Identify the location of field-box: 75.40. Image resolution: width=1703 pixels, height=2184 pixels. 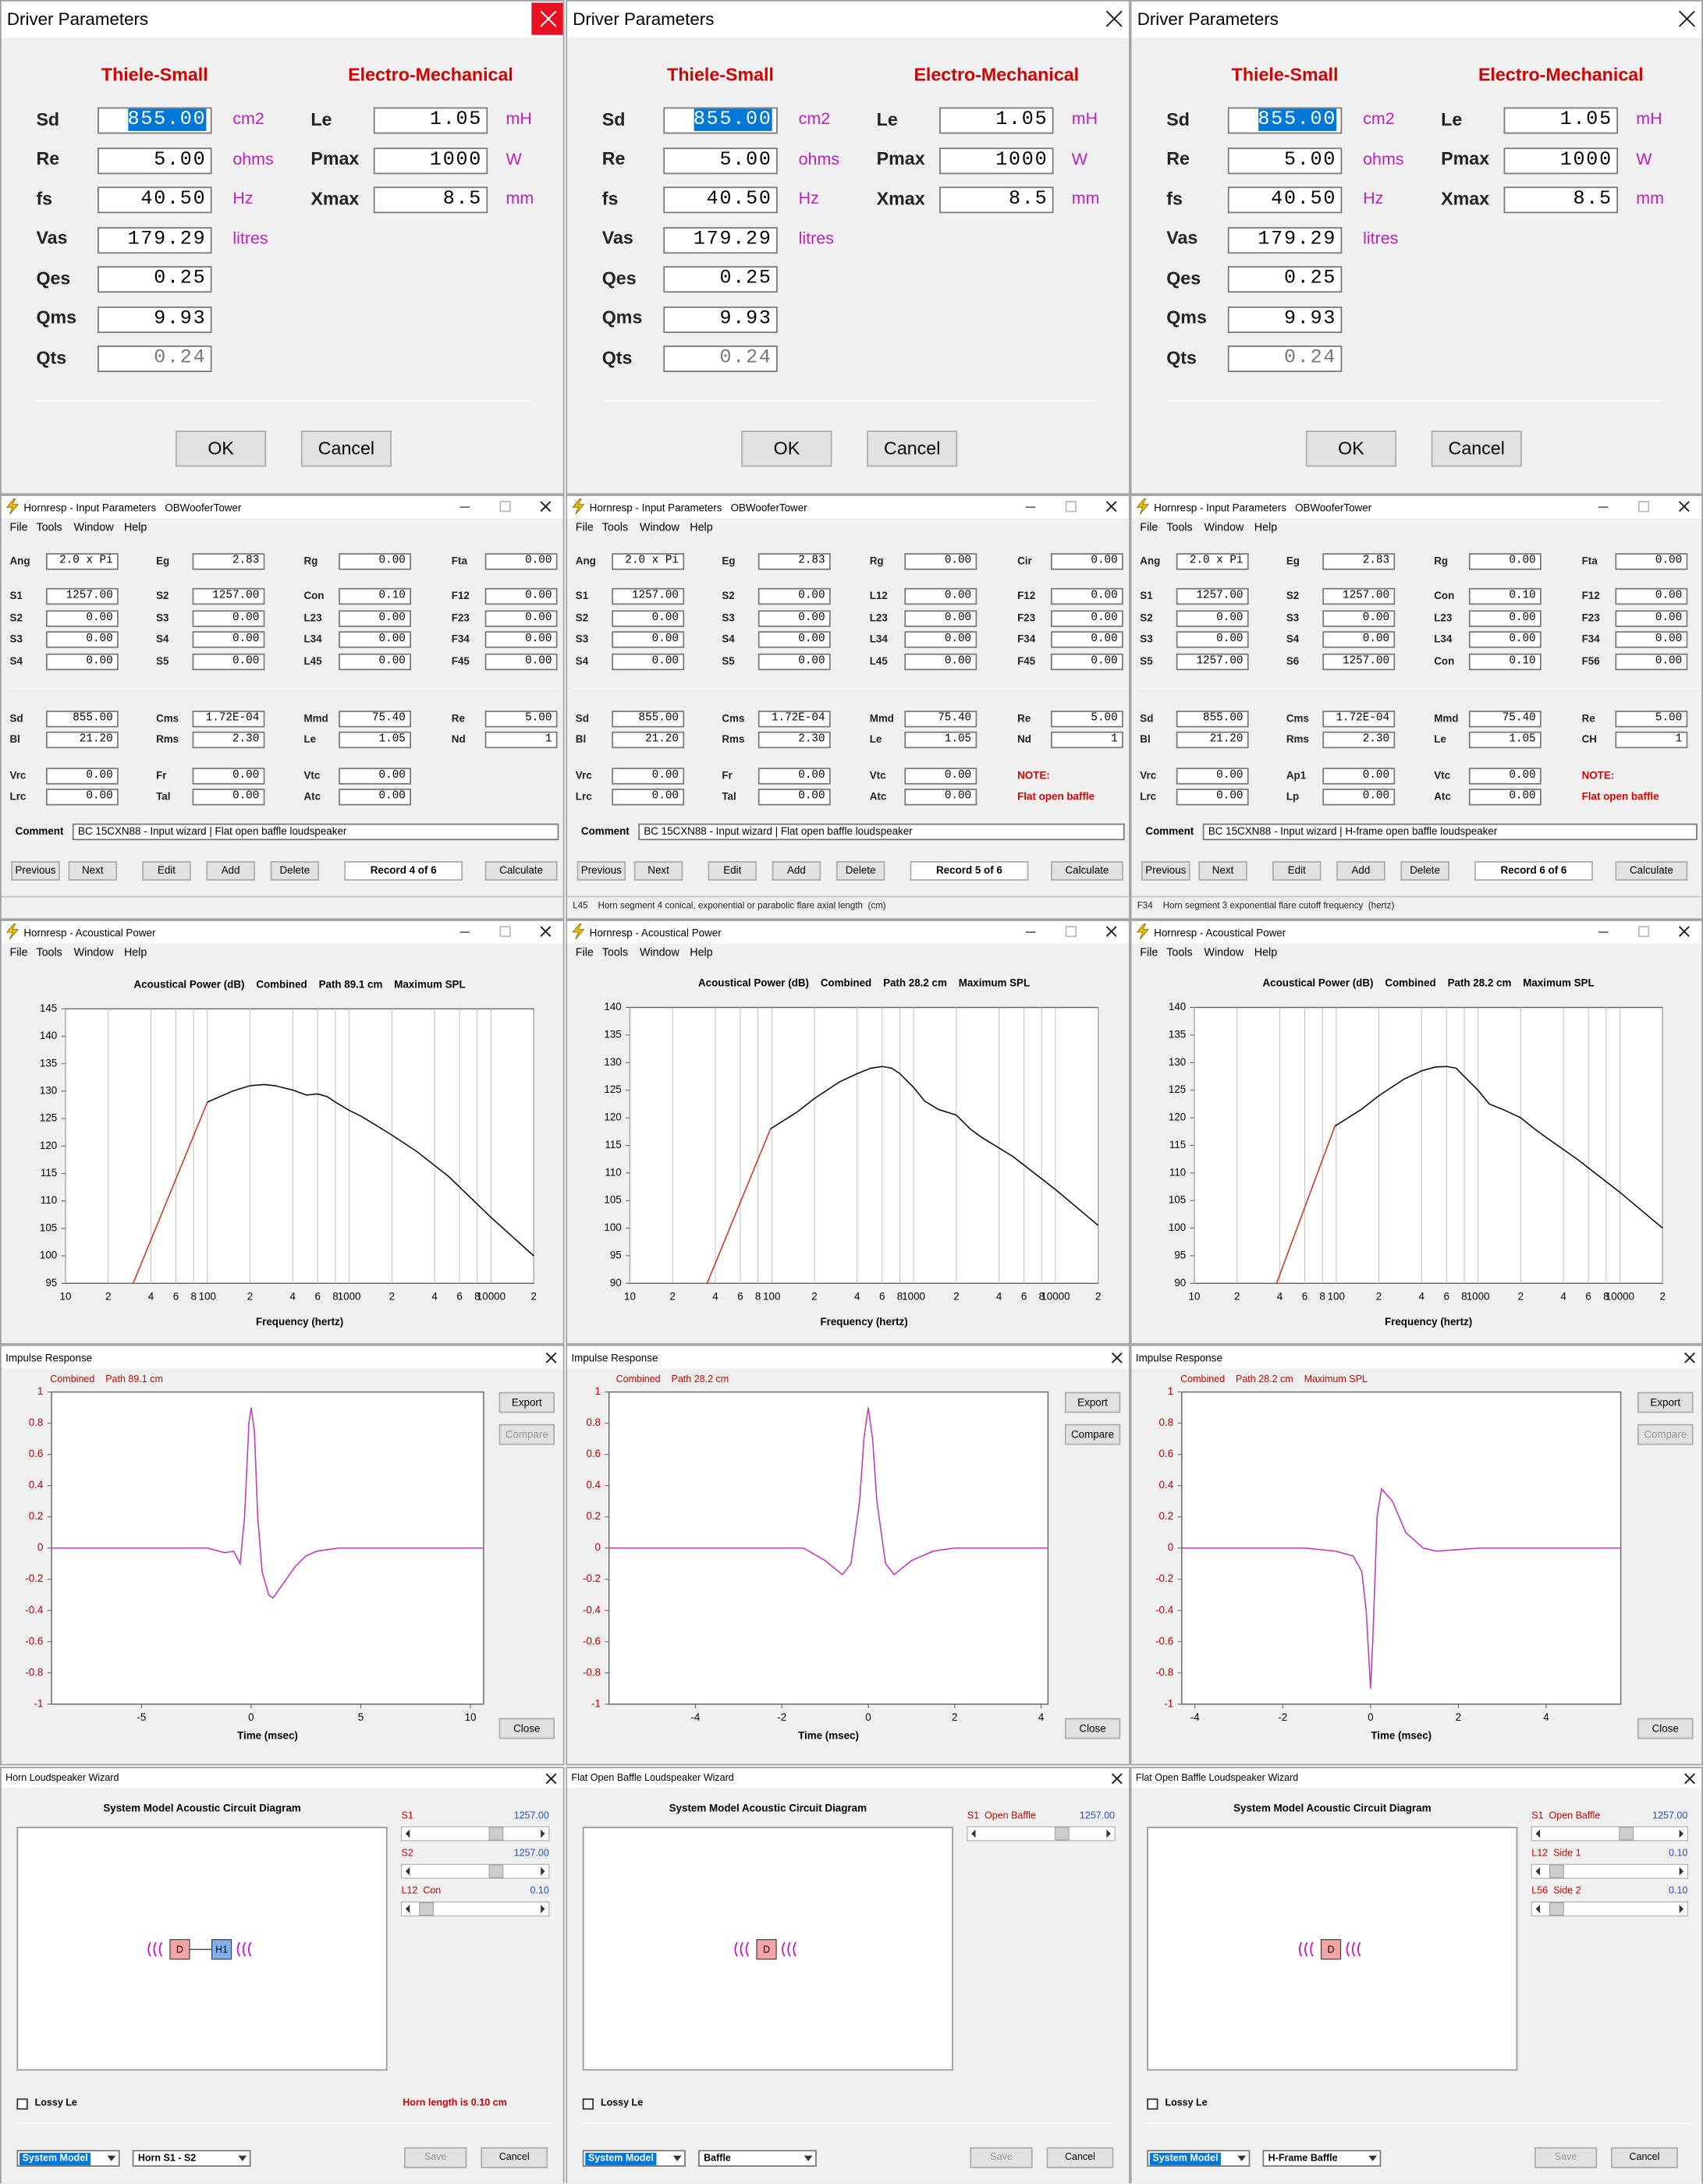
(941, 719).